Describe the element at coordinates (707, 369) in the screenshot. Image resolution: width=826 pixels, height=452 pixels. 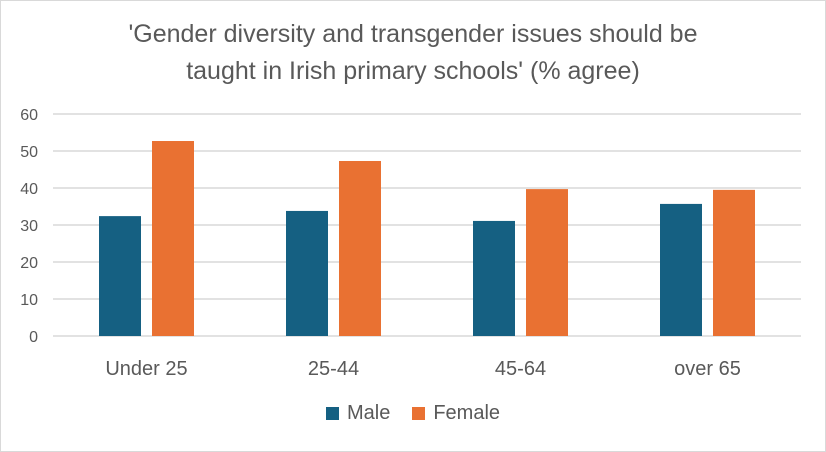
I see `x-tick-label: over 65` at that location.